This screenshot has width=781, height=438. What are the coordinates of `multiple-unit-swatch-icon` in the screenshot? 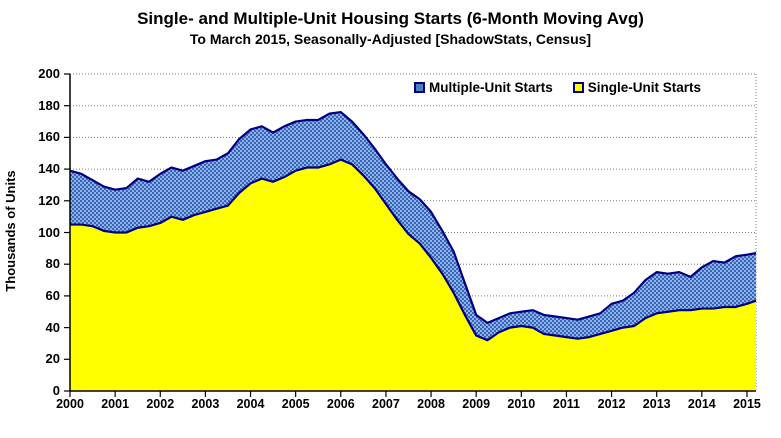 It's located at (419, 87).